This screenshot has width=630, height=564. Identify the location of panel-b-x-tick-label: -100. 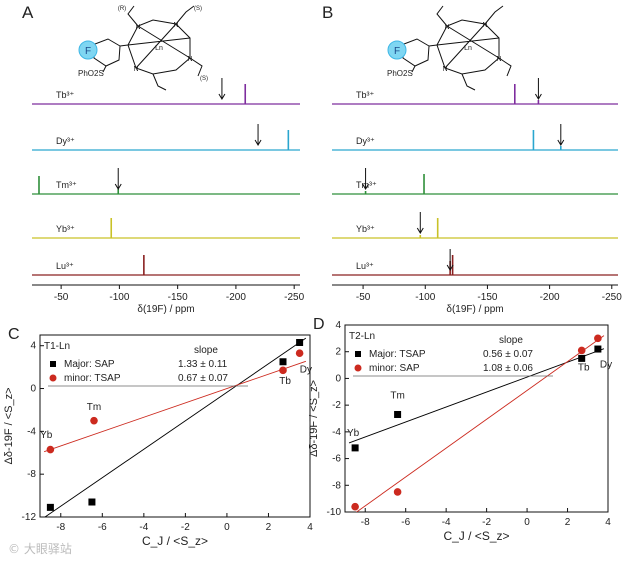
(425, 297).